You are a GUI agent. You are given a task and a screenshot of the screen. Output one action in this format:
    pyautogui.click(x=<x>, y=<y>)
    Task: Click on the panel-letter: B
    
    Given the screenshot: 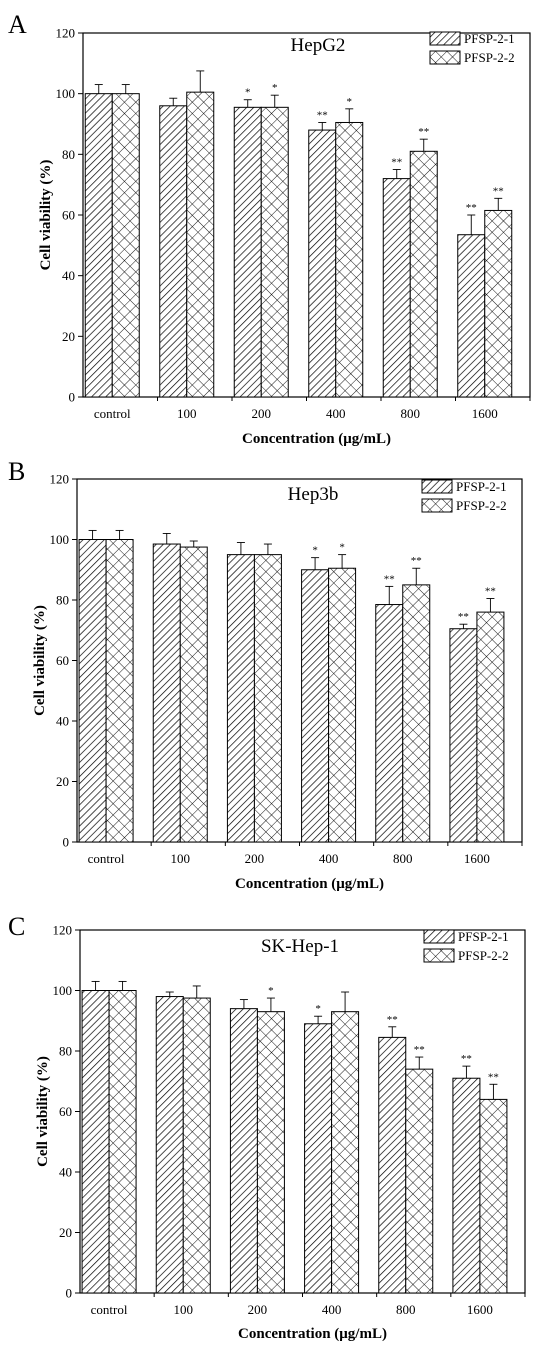 What is the action you would take?
    pyautogui.click(x=16, y=471)
    